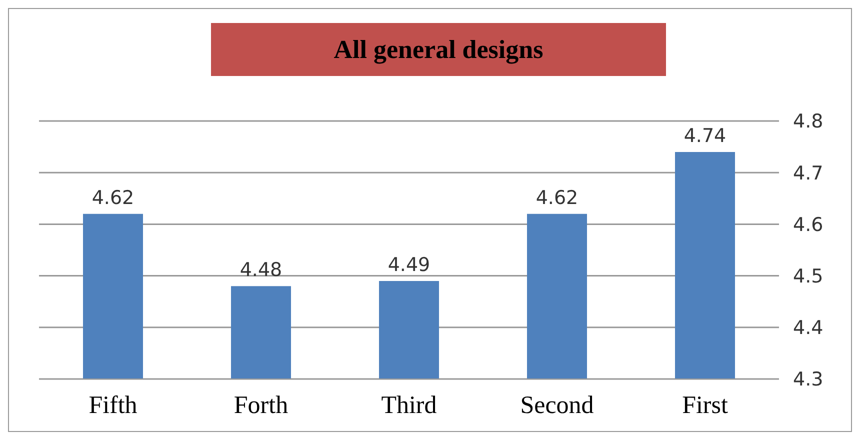  I want to click on y-tick-label: 4.8, so click(808, 121).